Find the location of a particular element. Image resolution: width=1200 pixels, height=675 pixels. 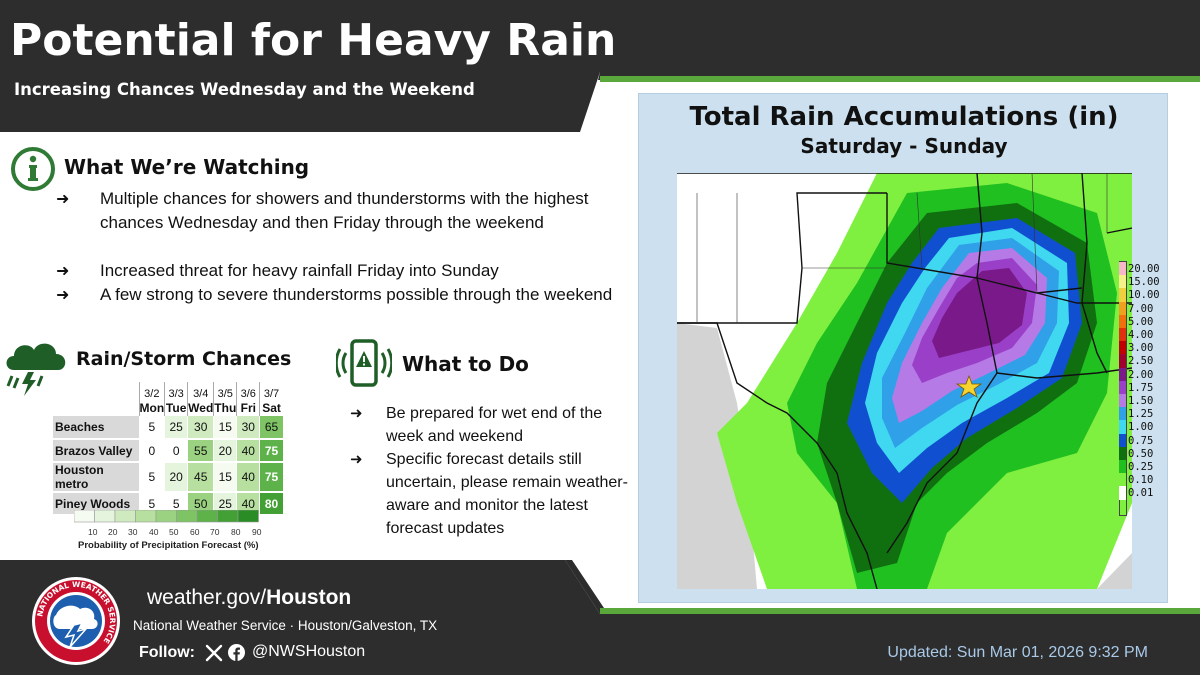

legend-label: 2.00 is located at coordinates (1141, 374).